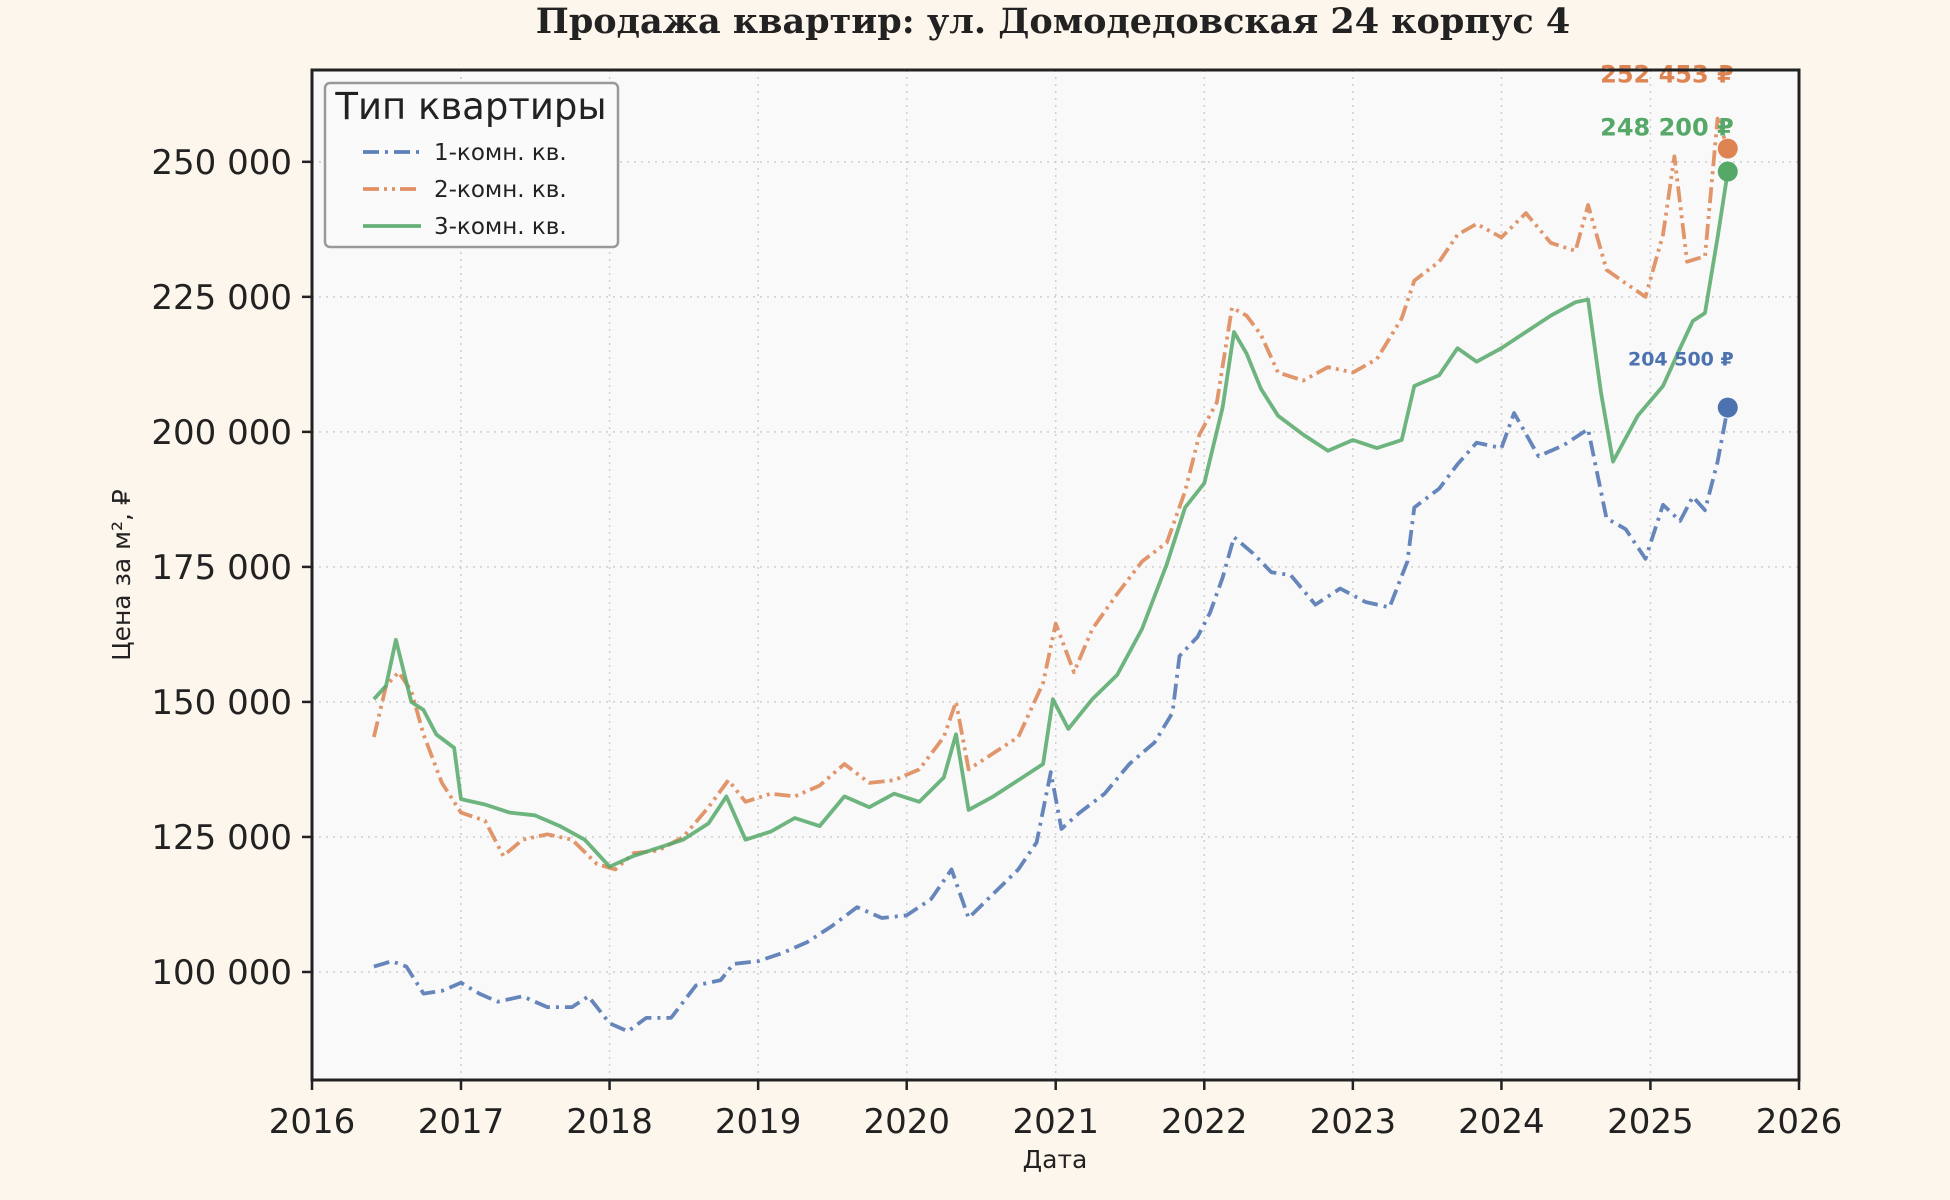  I want to click on x-tick-label: 2022, so click(1204, 1122).